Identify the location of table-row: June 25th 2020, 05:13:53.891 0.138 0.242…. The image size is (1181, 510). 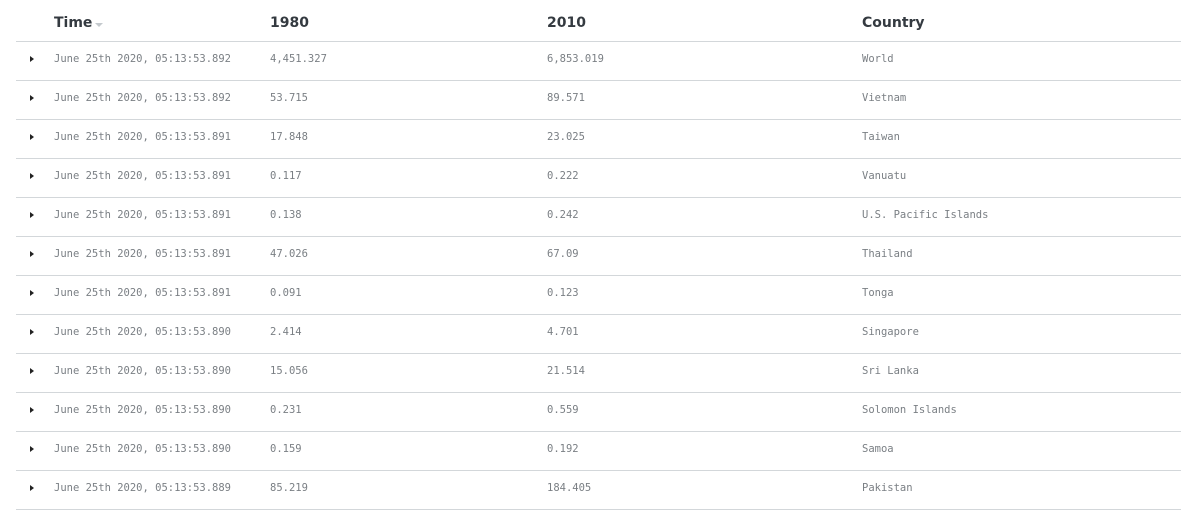
(598, 217).